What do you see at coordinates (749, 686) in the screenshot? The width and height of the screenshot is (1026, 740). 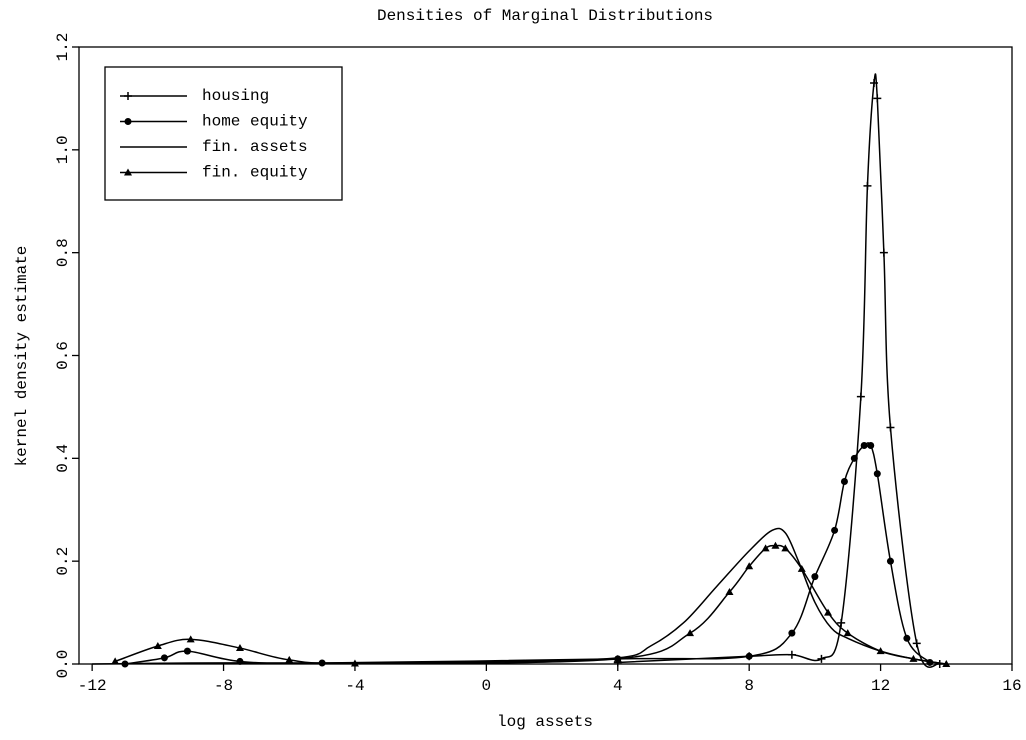 I see `x-tick-label: 8` at bounding box center [749, 686].